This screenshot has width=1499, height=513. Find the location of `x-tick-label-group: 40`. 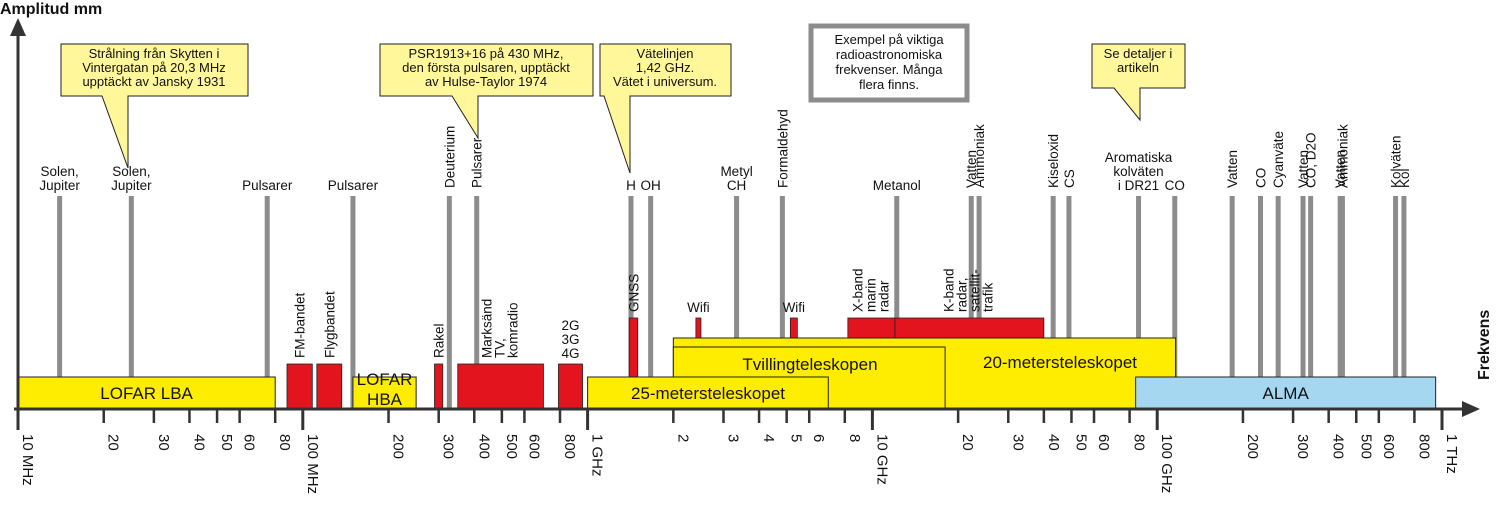

x-tick-label-group: 40 is located at coordinates (1053, 442).